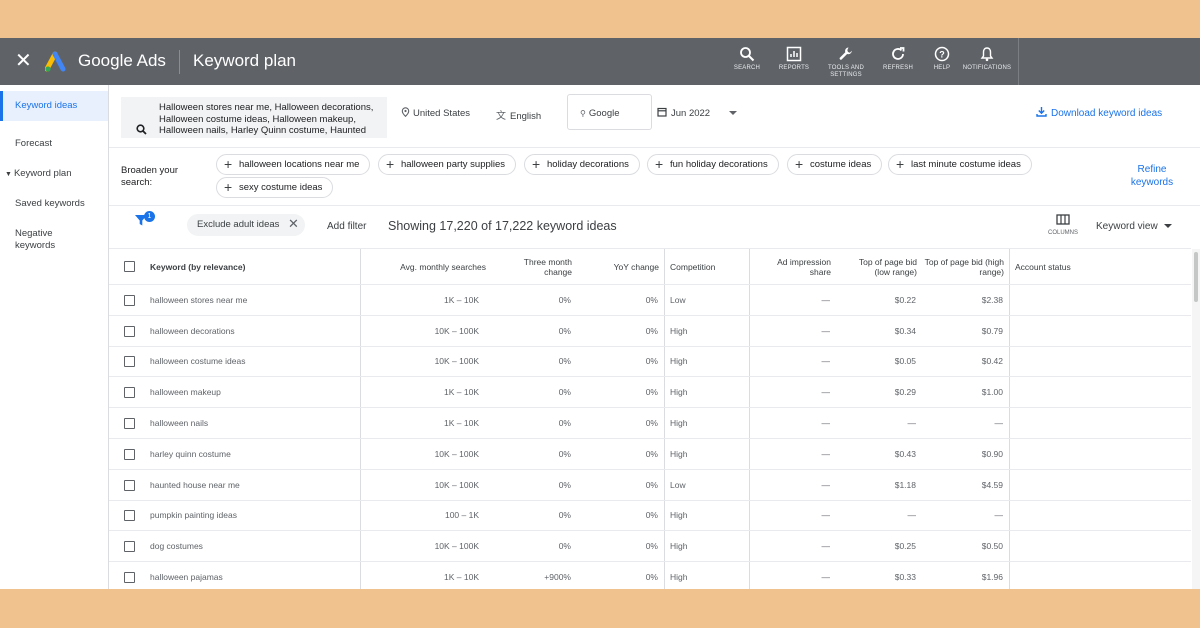  Describe the element at coordinates (992, 299) in the screenshot. I see `bid-high-cell: $2.38` at that location.